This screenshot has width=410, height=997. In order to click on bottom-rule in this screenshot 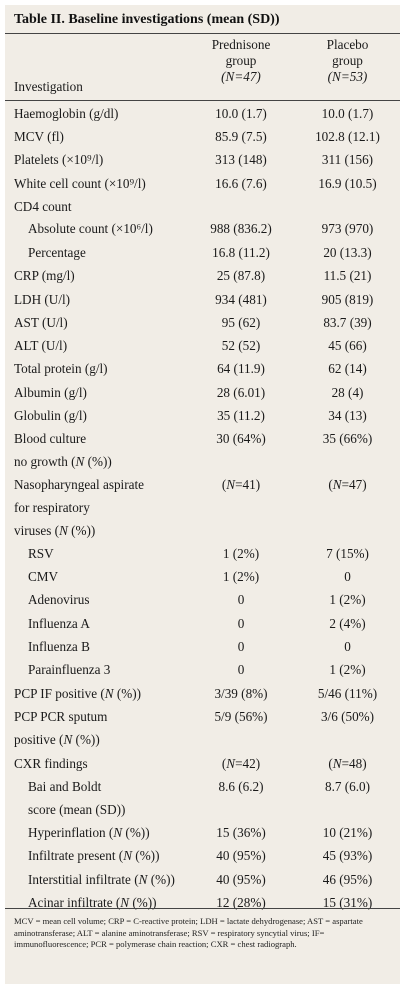, I will do `click(202, 908)`.